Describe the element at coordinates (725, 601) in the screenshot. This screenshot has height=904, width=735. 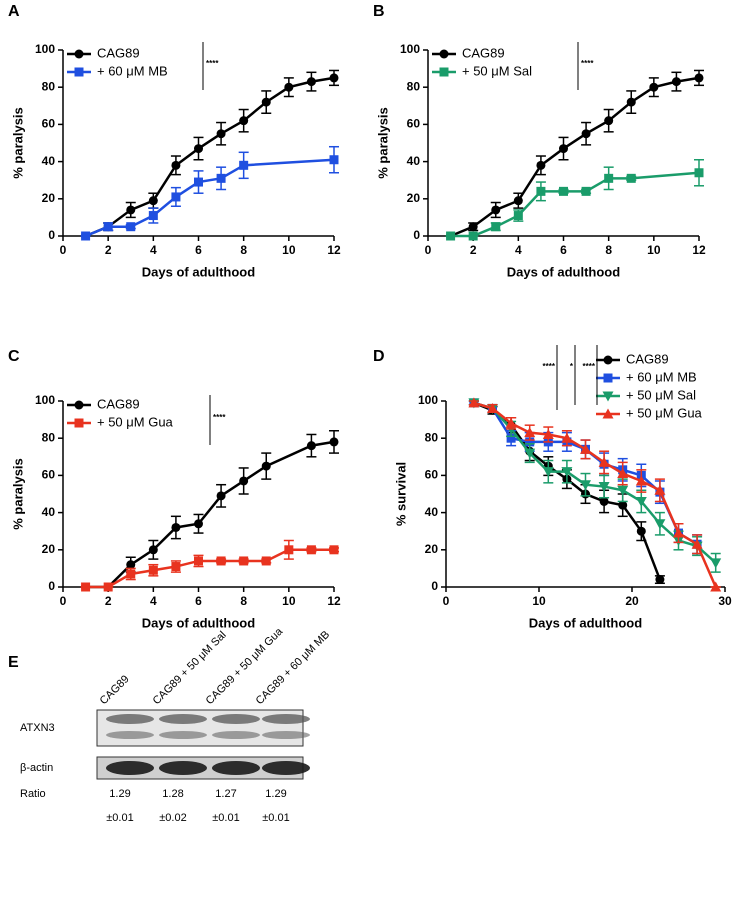
I see `x-tick-label: 30` at that location.